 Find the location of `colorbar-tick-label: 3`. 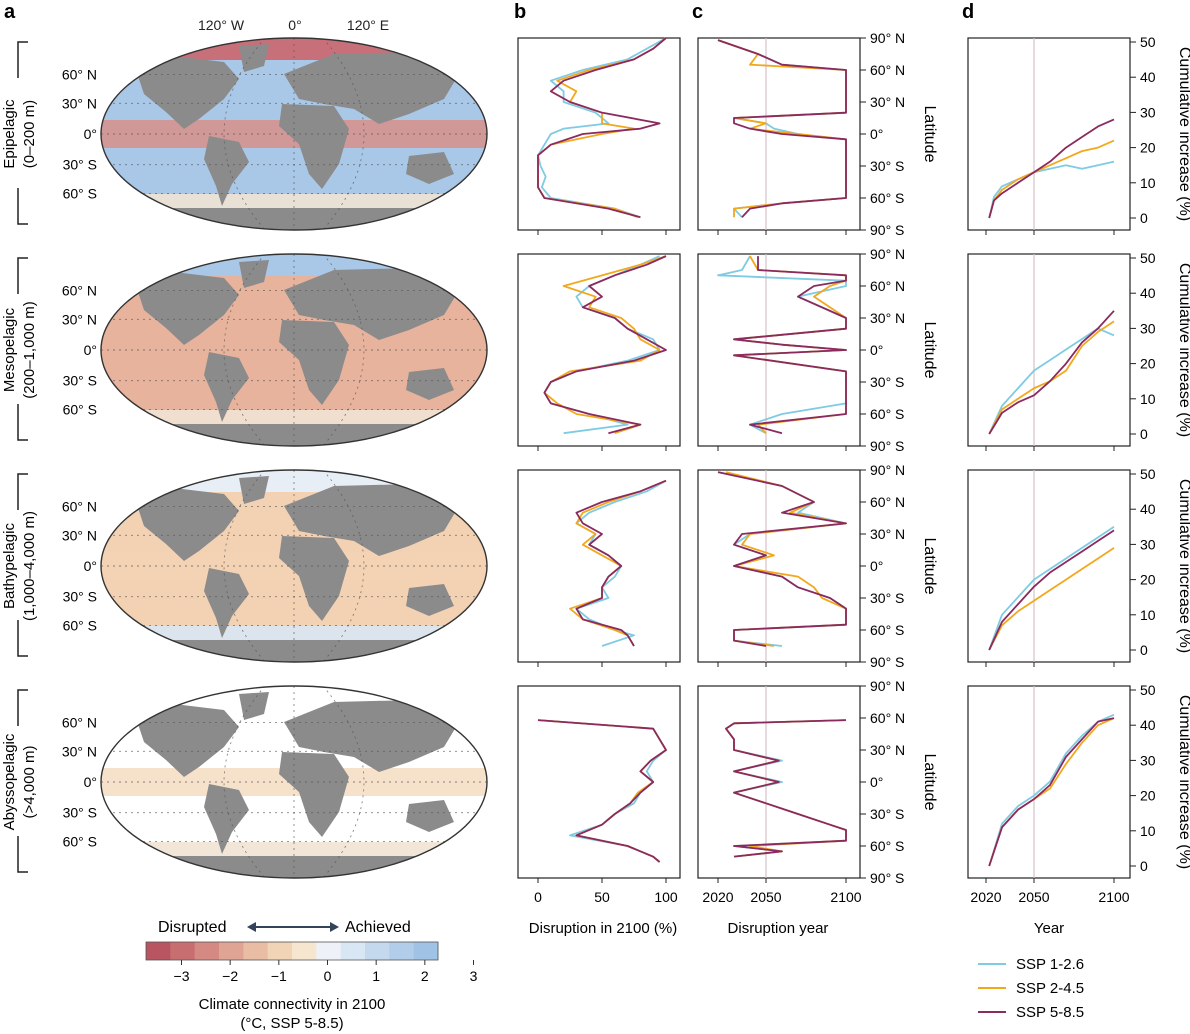

colorbar-tick-label: 3 is located at coordinates (474, 976).